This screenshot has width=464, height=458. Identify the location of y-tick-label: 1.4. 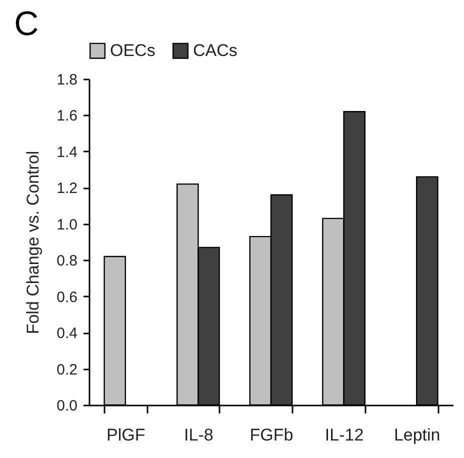
(67, 152).